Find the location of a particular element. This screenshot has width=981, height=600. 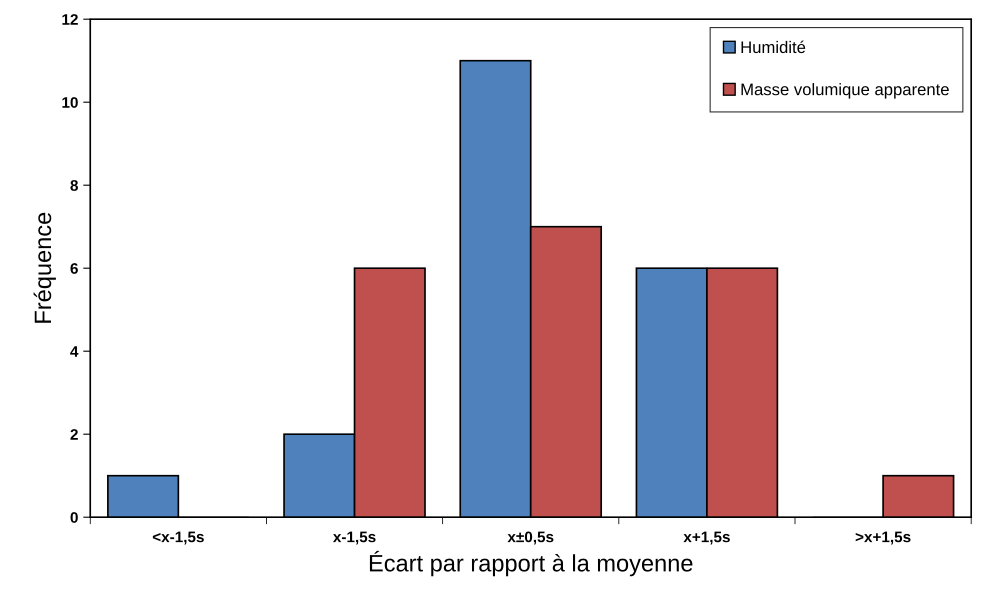

x-tick-label: <x-1,5s is located at coordinates (178, 538).